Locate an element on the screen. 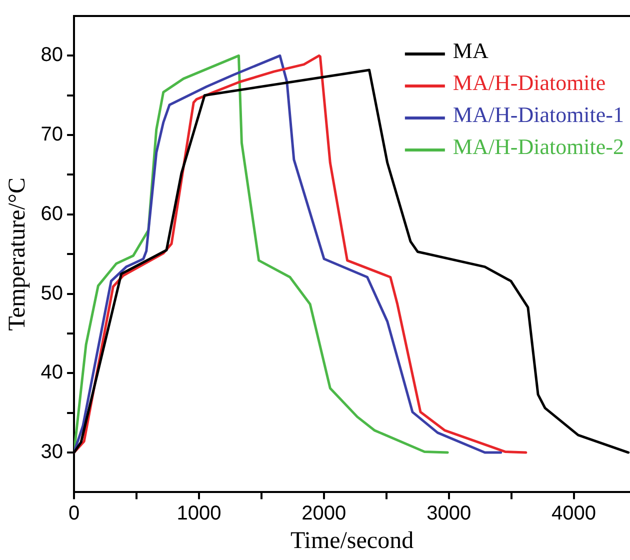 This screenshot has width=630, height=560. x-tick-label: 1000 is located at coordinates (199, 513).